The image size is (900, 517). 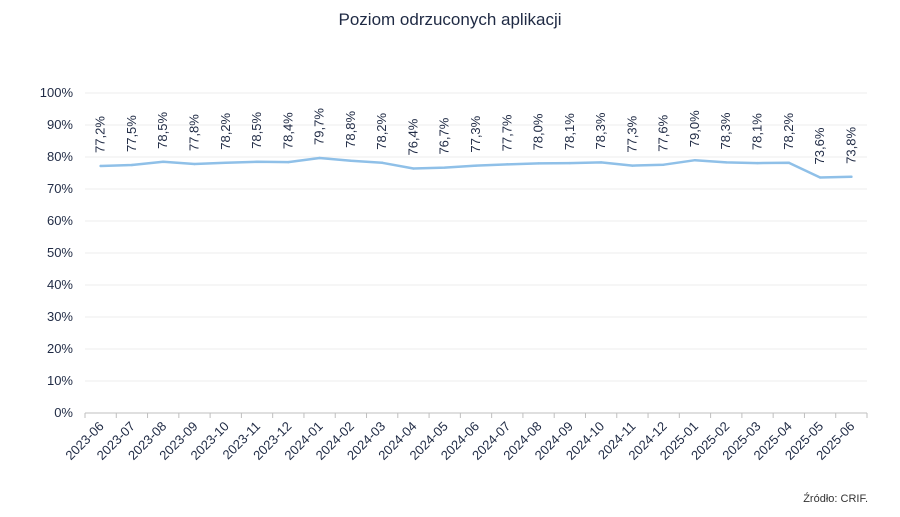 What do you see at coordinates (506, 132) in the screenshot?
I see `data-label: 77,7%` at bounding box center [506, 132].